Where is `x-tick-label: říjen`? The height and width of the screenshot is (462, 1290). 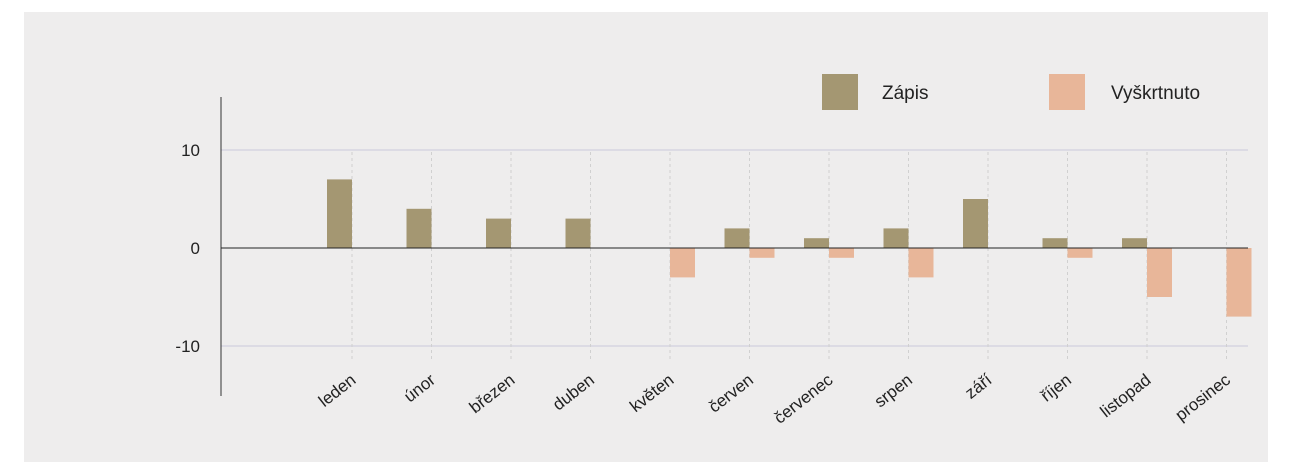 x-tick-label: říjen is located at coordinates (1056, 387).